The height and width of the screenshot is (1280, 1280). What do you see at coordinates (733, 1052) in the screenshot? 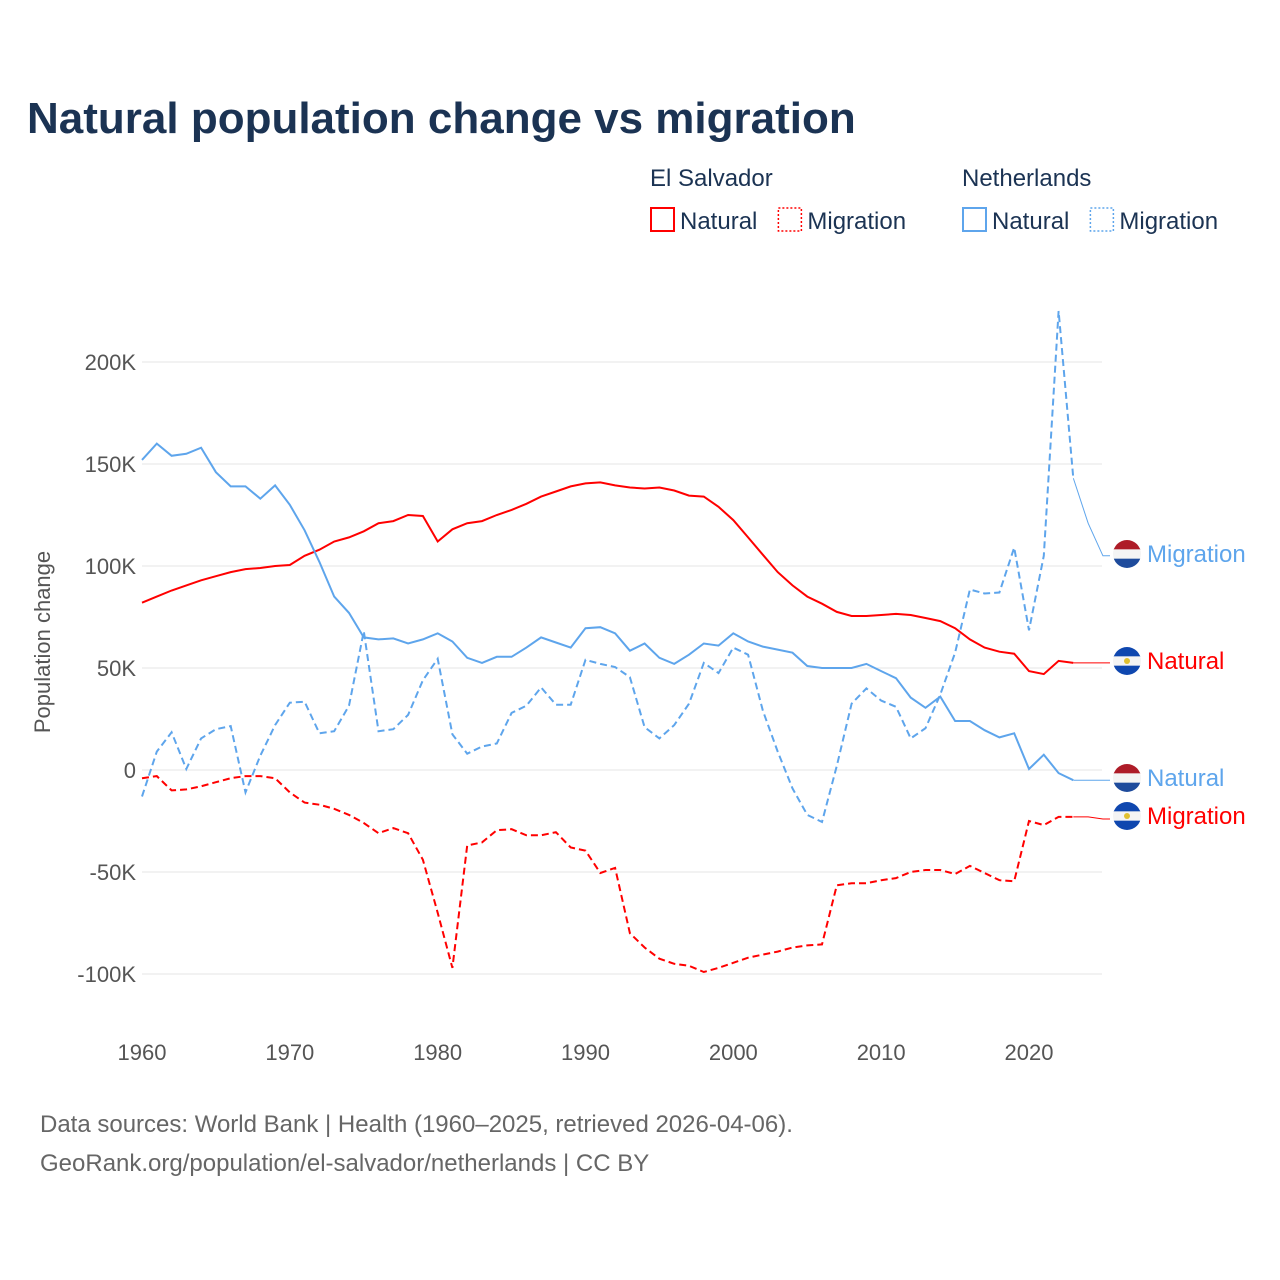
I see `x-tick-label: 2000` at bounding box center [733, 1052].